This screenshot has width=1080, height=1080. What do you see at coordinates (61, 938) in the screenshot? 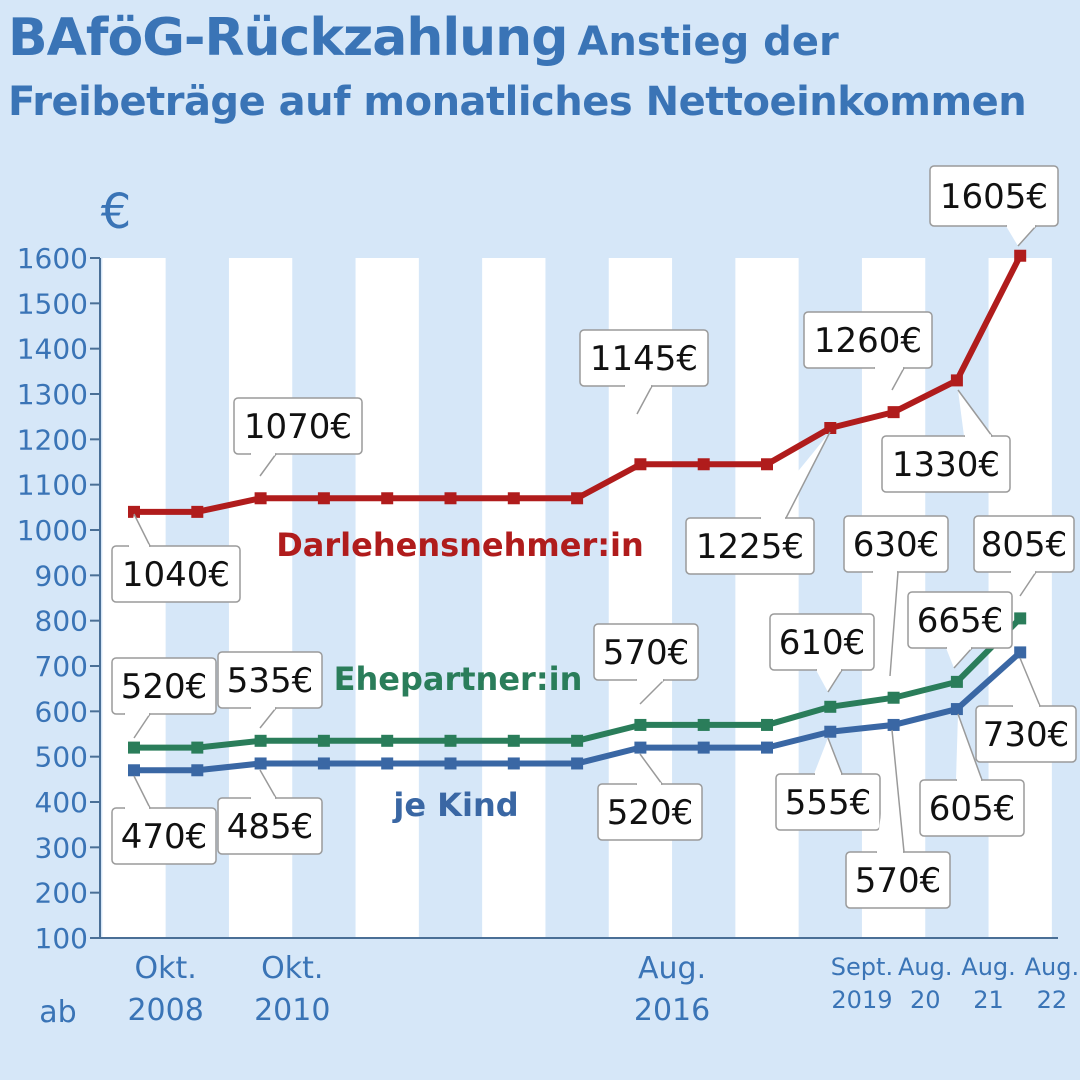
I see `y-tick-label: 100` at bounding box center [61, 938].